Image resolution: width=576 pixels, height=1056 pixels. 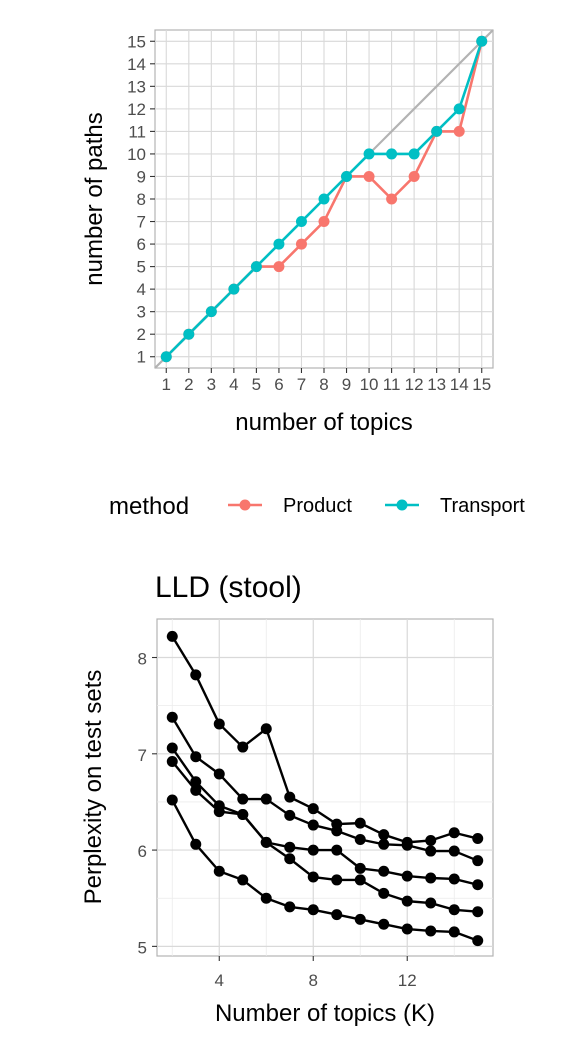 What do you see at coordinates (141, 176) in the screenshot?
I see `y-tick-label: 9` at bounding box center [141, 176].